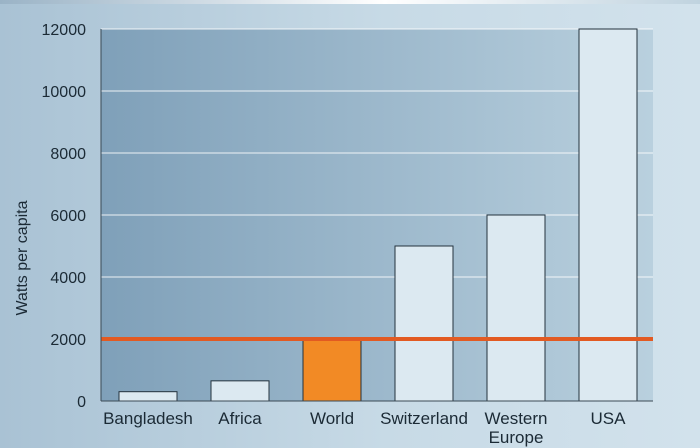 The width and height of the screenshot is (700, 448). What do you see at coordinates (68, 278) in the screenshot?
I see `y-tick-label: 4000` at bounding box center [68, 278].